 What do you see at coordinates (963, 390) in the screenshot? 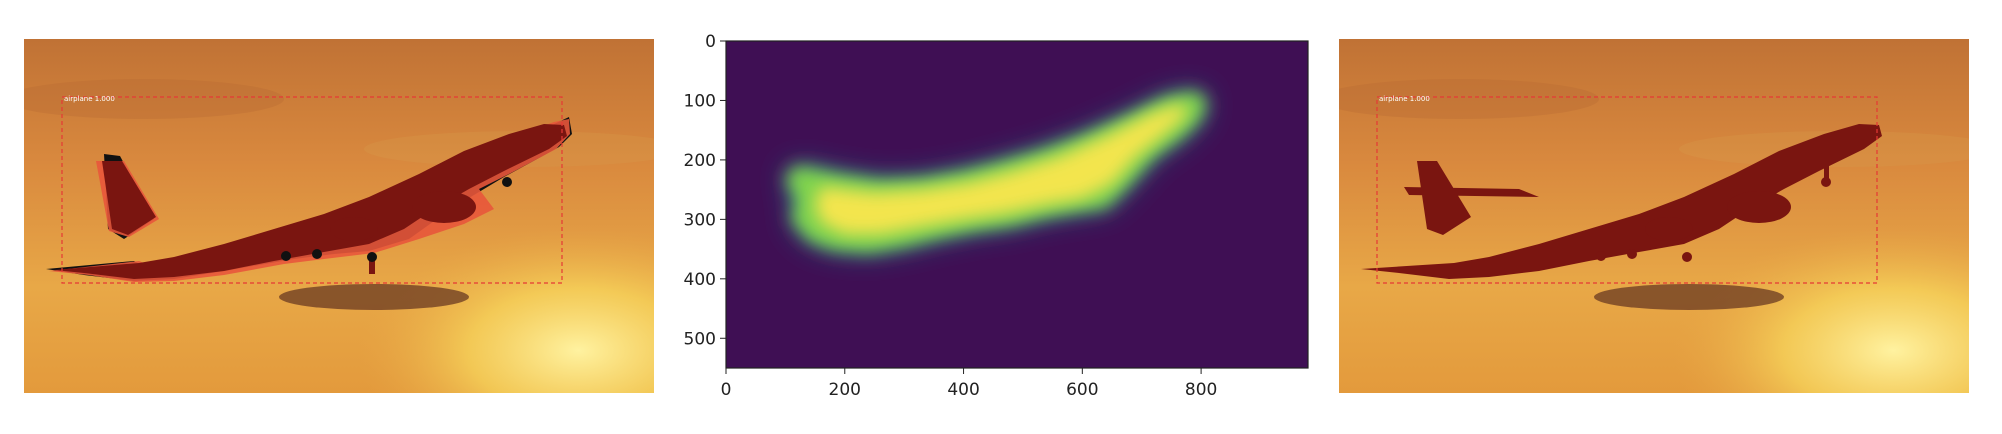
I see `x-tick-label: 400` at bounding box center [963, 390].